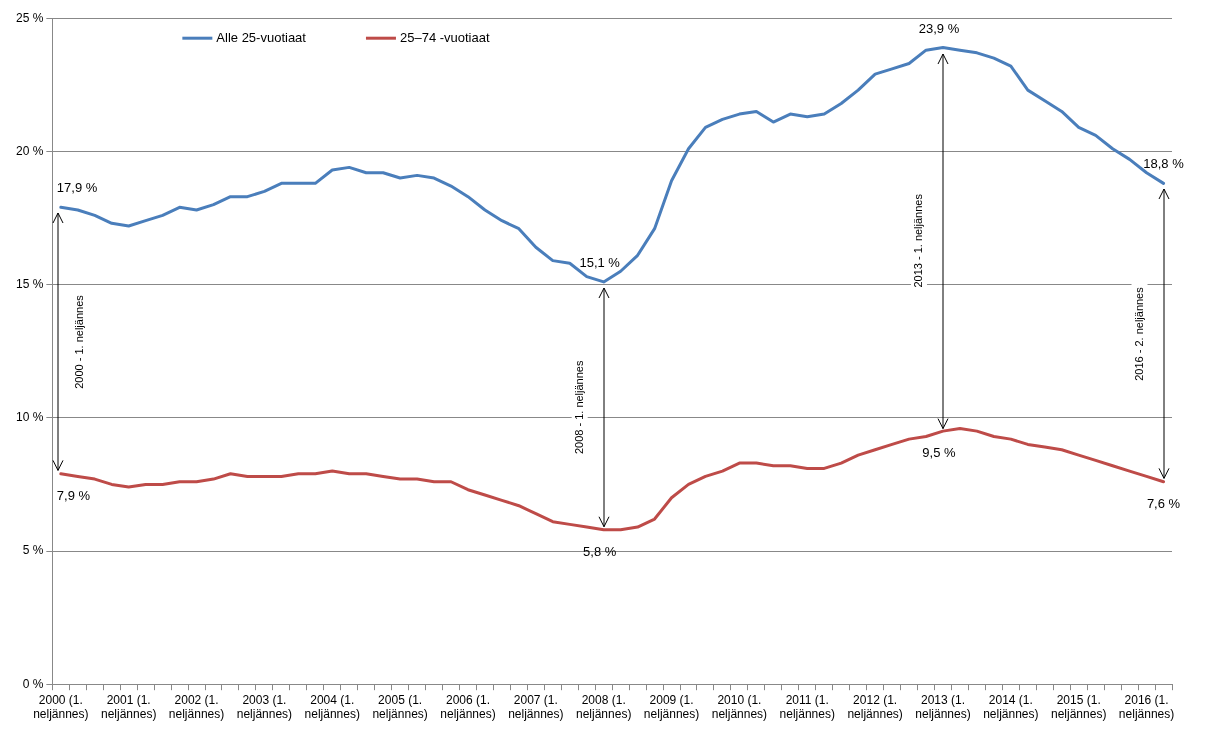 Image resolution: width=1220 pixels, height=733 pixels. What do you see at coordinates (29, 150) in the screenshot?
I see `y-tick-label: 20 %` at bounding box center [29, 150].